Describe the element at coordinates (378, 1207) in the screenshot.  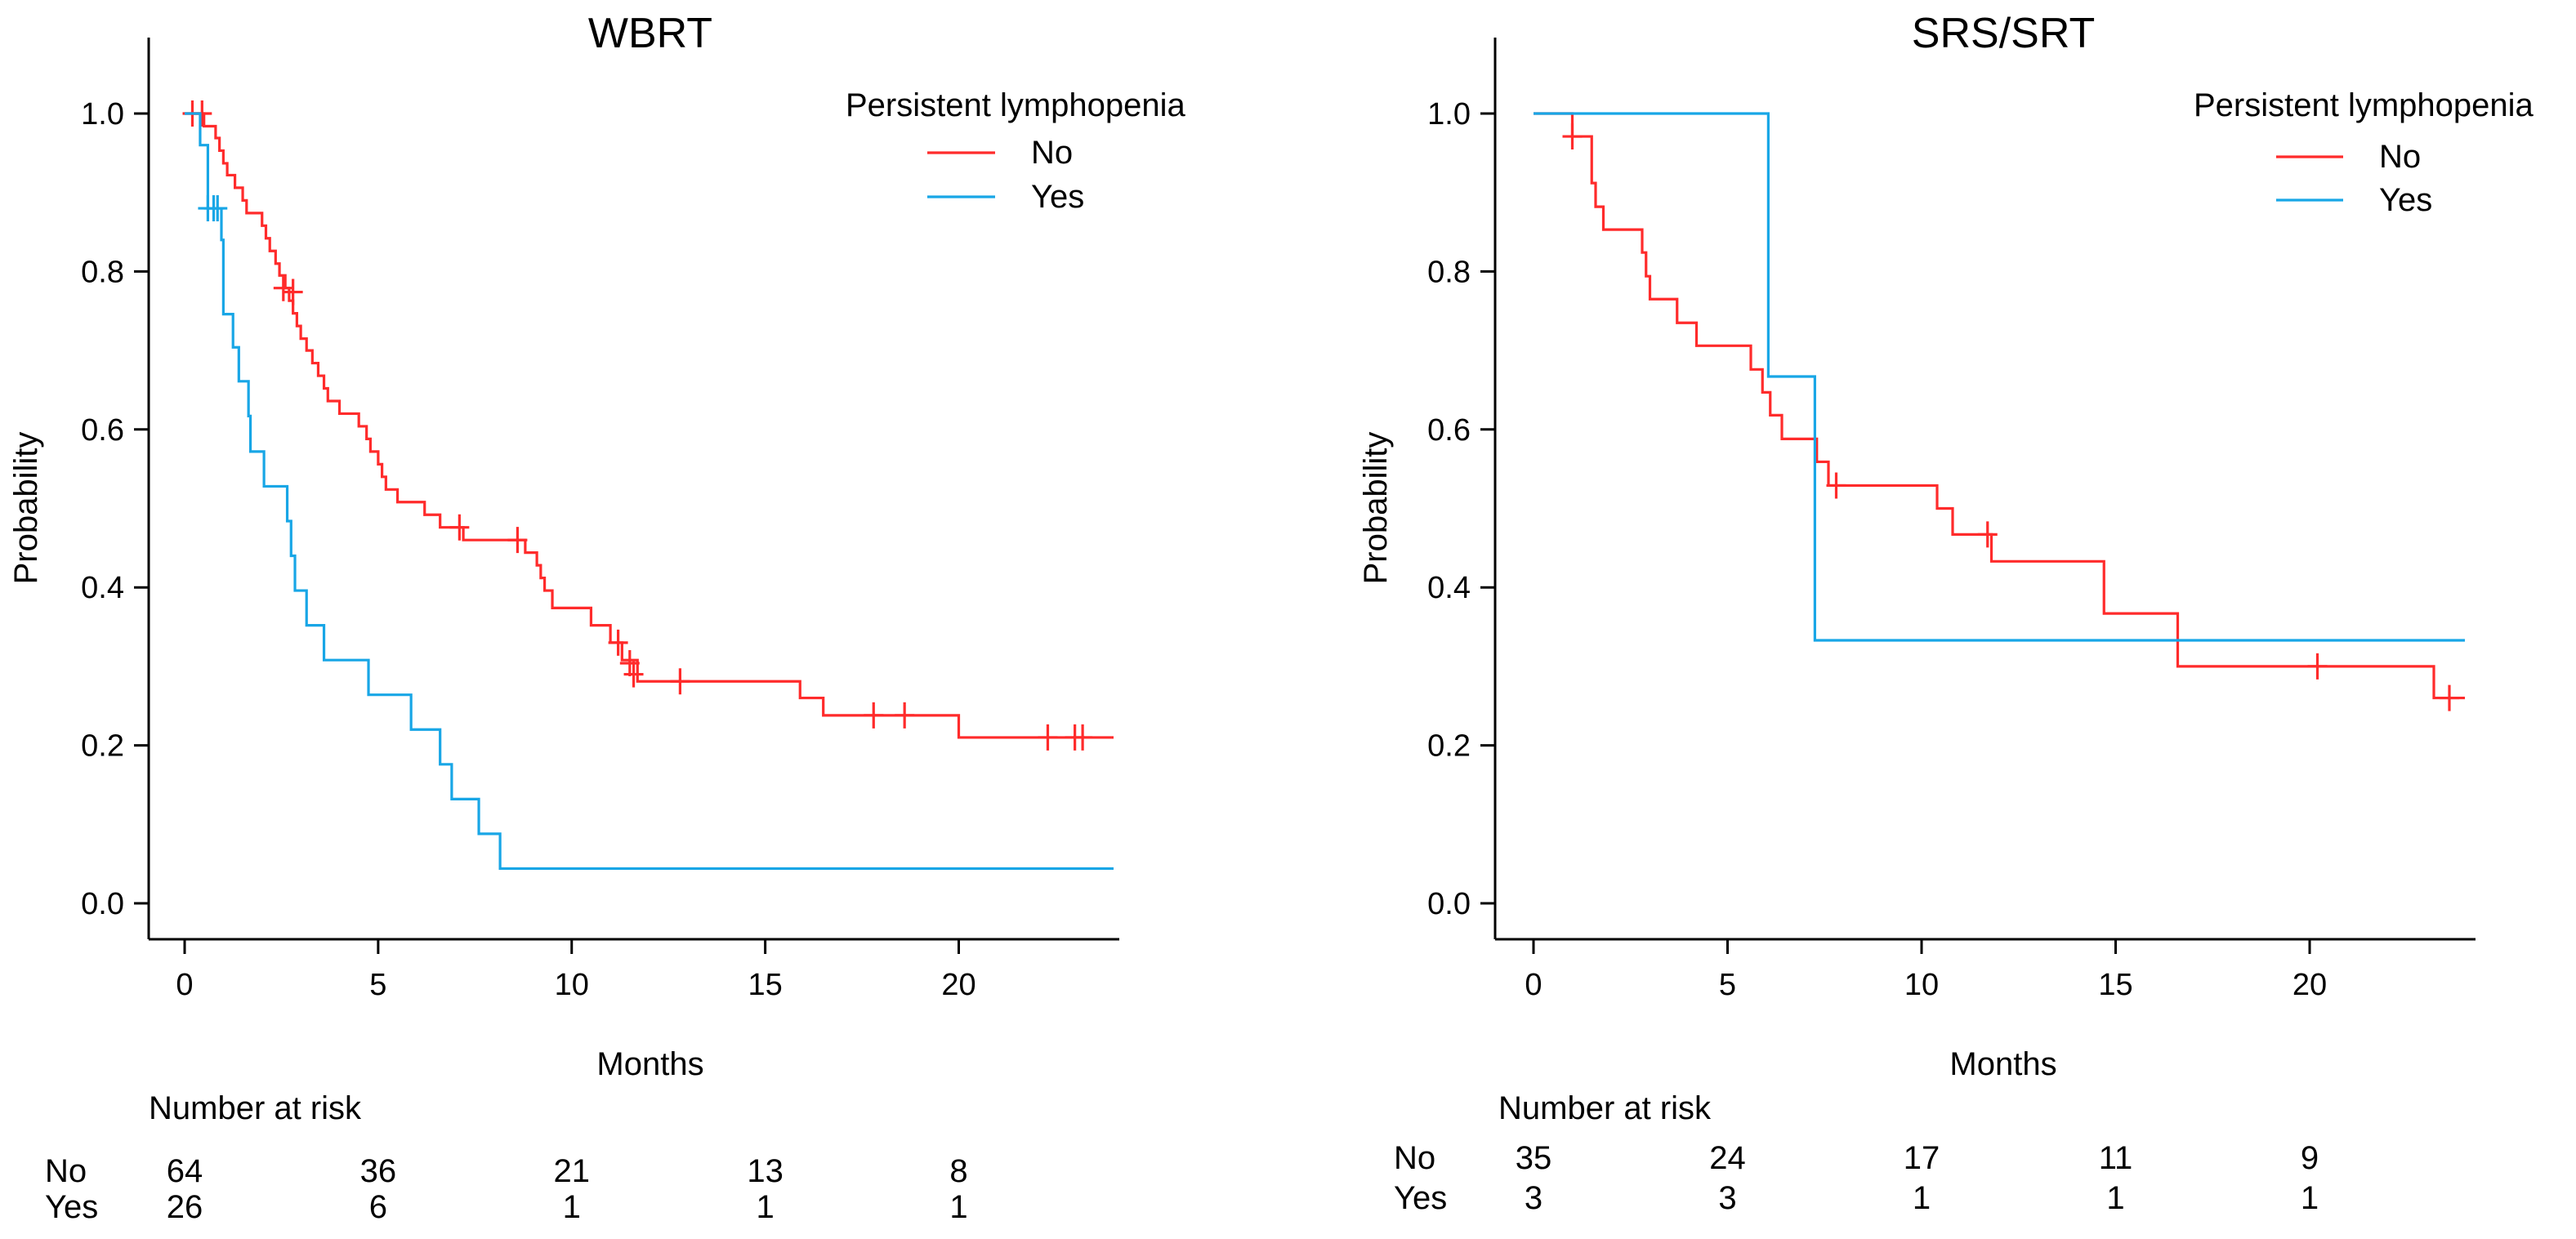
I see `risk-value: 6` at that location.